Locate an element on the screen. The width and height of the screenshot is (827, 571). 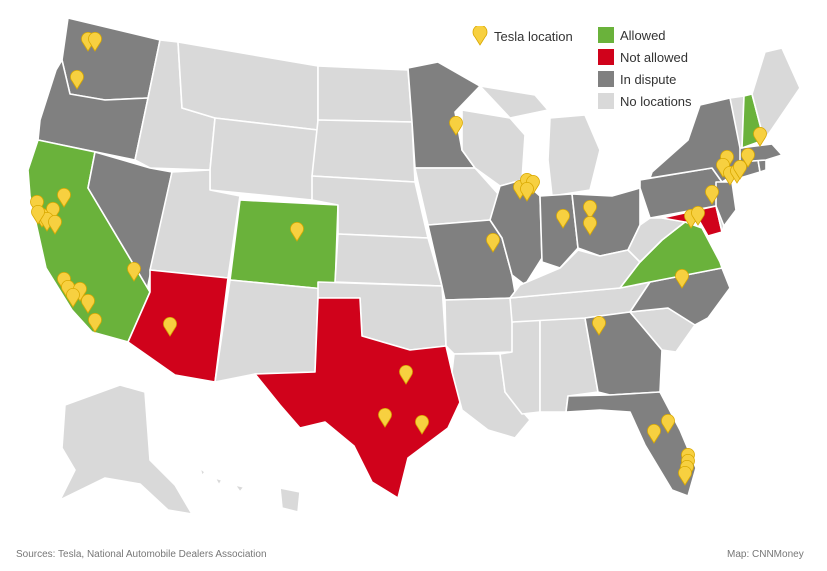
state-delaware is located at coordinates (720, 219).